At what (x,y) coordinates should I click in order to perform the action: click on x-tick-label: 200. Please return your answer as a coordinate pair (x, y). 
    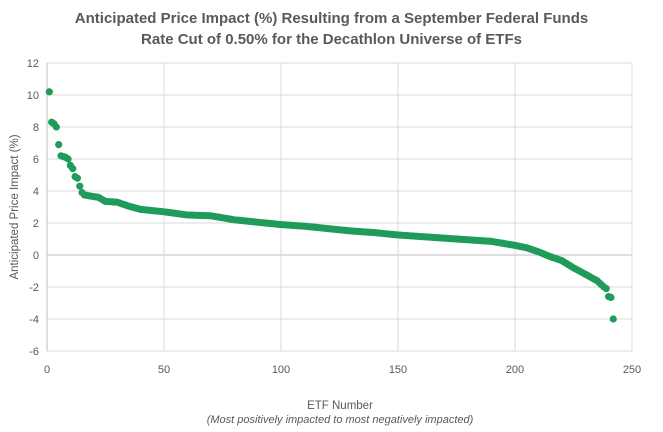
    Looking at the image, I should click on (515, 370).